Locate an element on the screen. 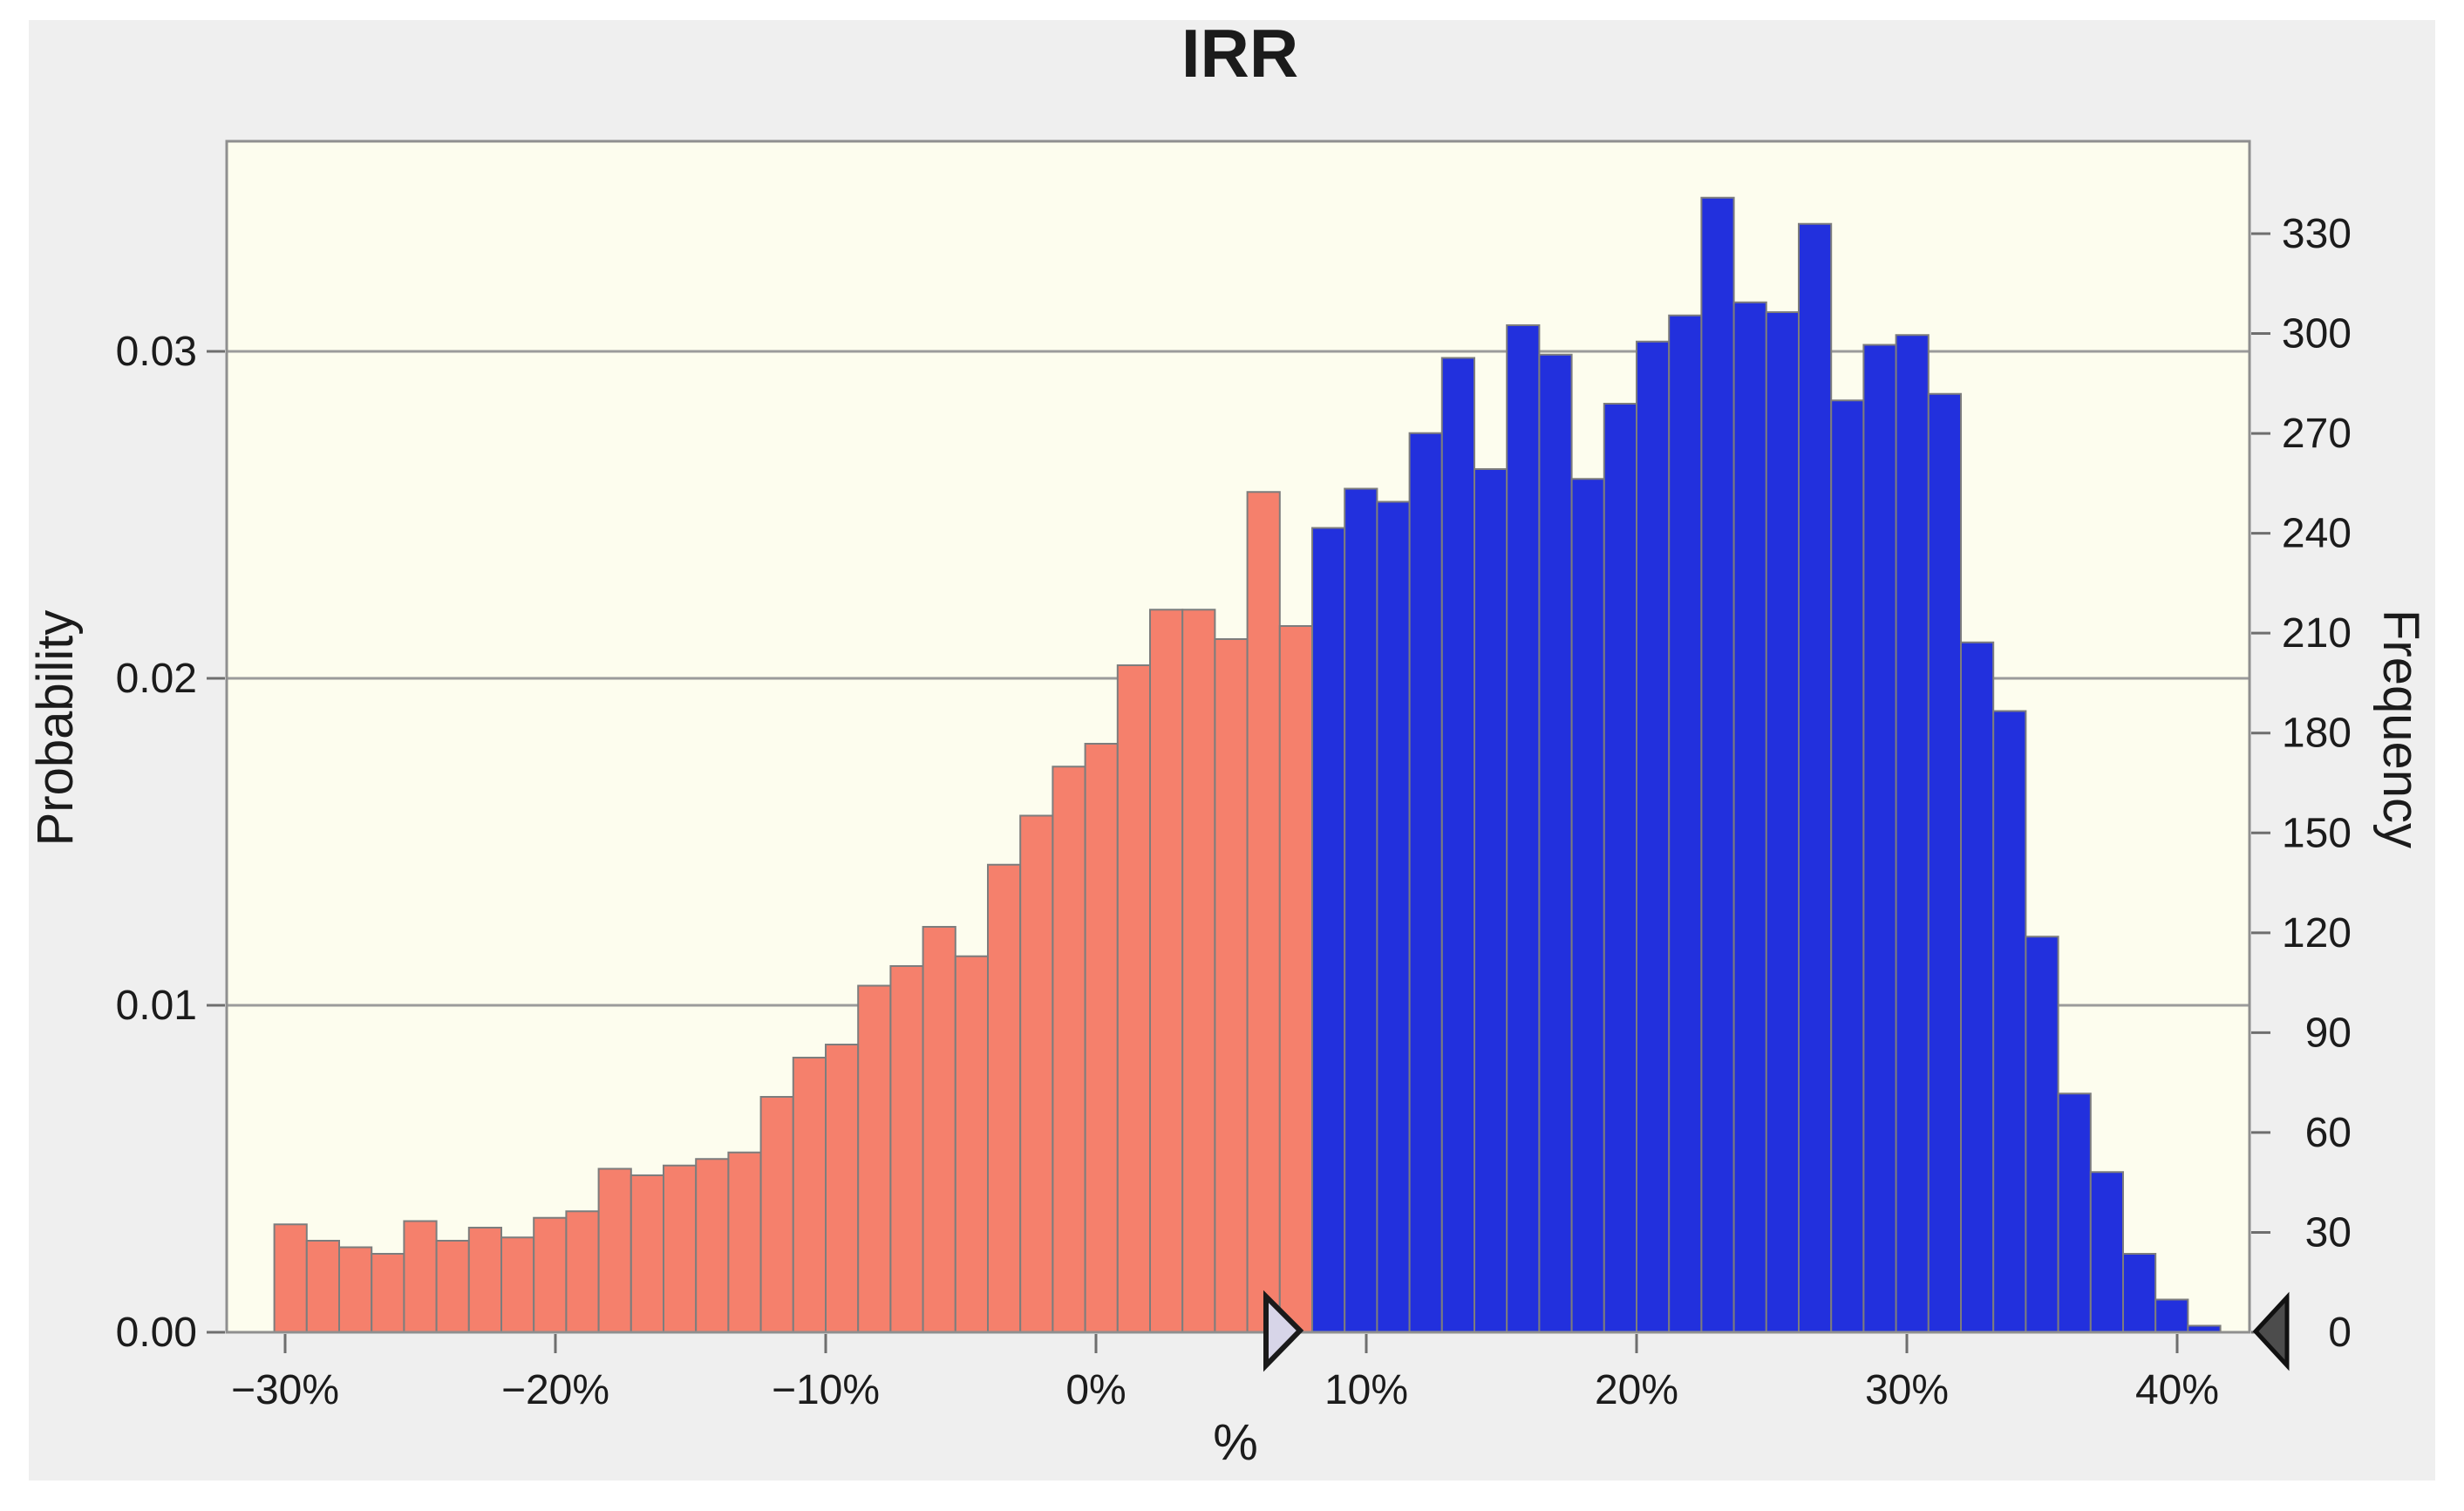 This screenshot has height=1511, width=2464. y-axis-title-right: Frequency is located at coordinates (2400, 728).